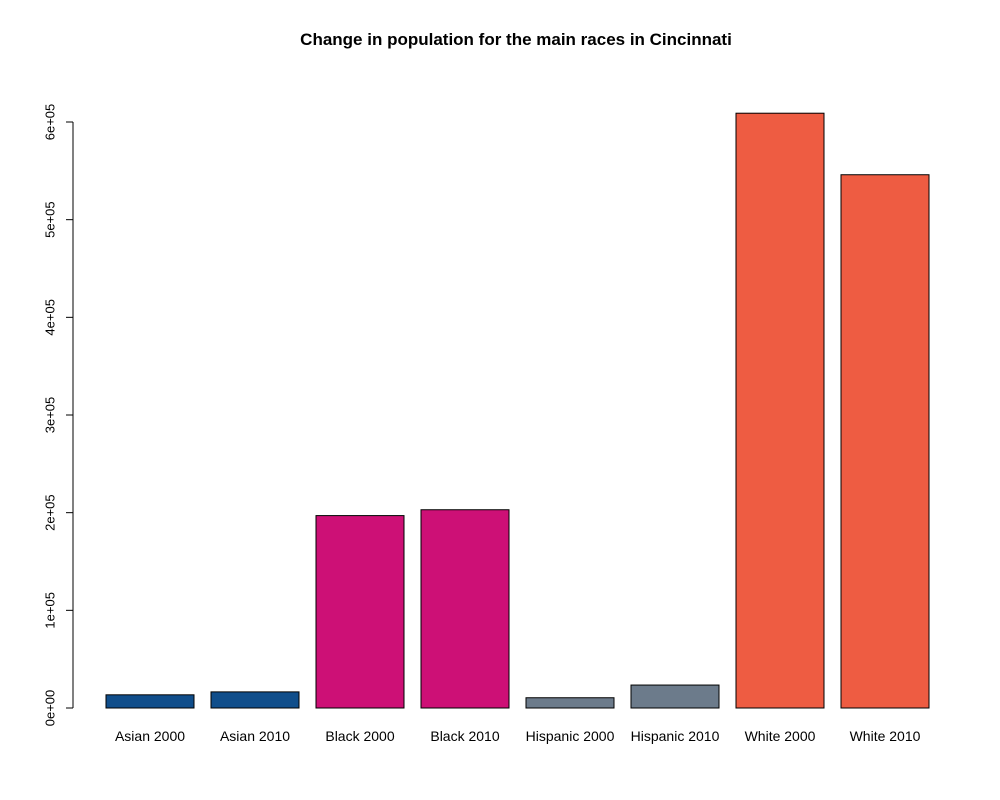  Describe the element at coordinates (359, 736) in the screenshot. I see `x-category-label: Black 2000` at that location.